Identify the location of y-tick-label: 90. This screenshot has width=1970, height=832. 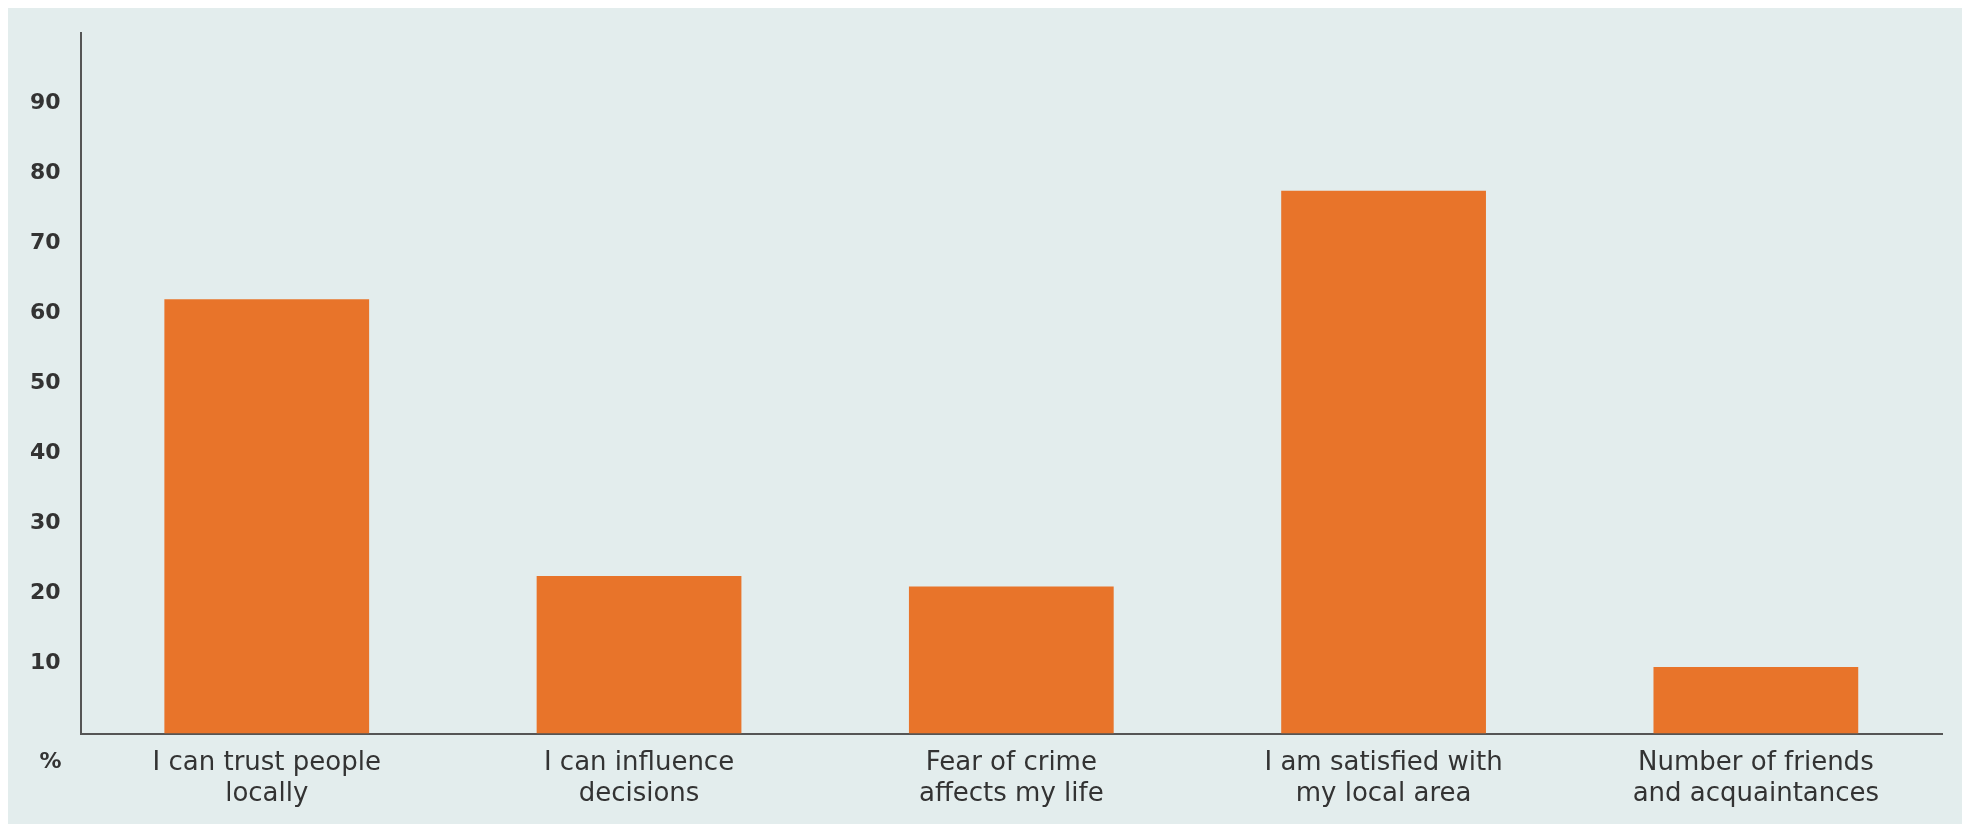
(45, 101).